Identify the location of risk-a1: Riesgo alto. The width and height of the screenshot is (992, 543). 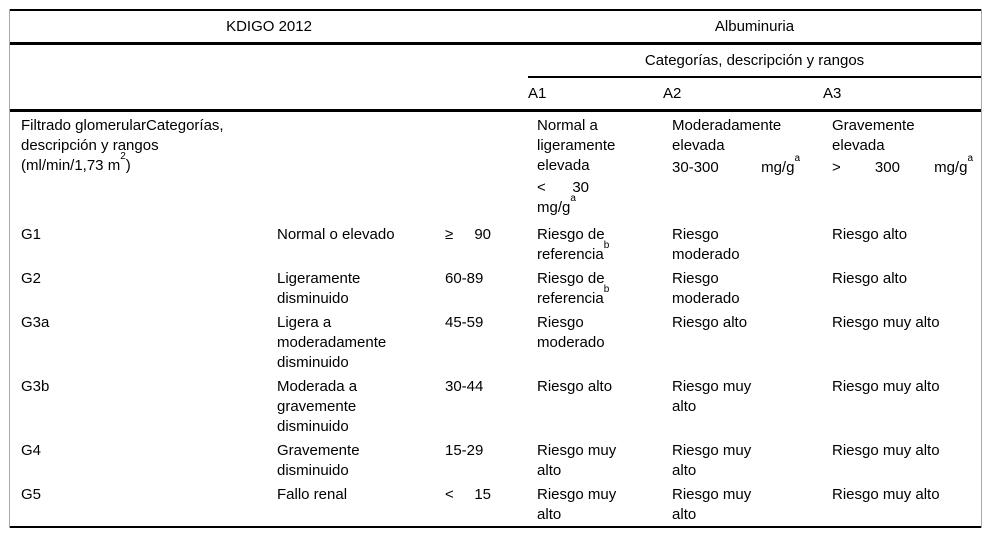
(575, 386).